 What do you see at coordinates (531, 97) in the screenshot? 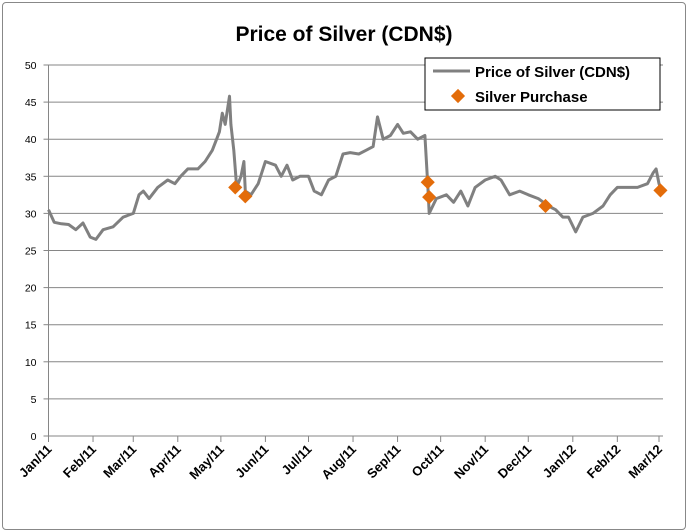
I see `legend-label-purchase: Silver Purchase` at bounding box center [531, 97].